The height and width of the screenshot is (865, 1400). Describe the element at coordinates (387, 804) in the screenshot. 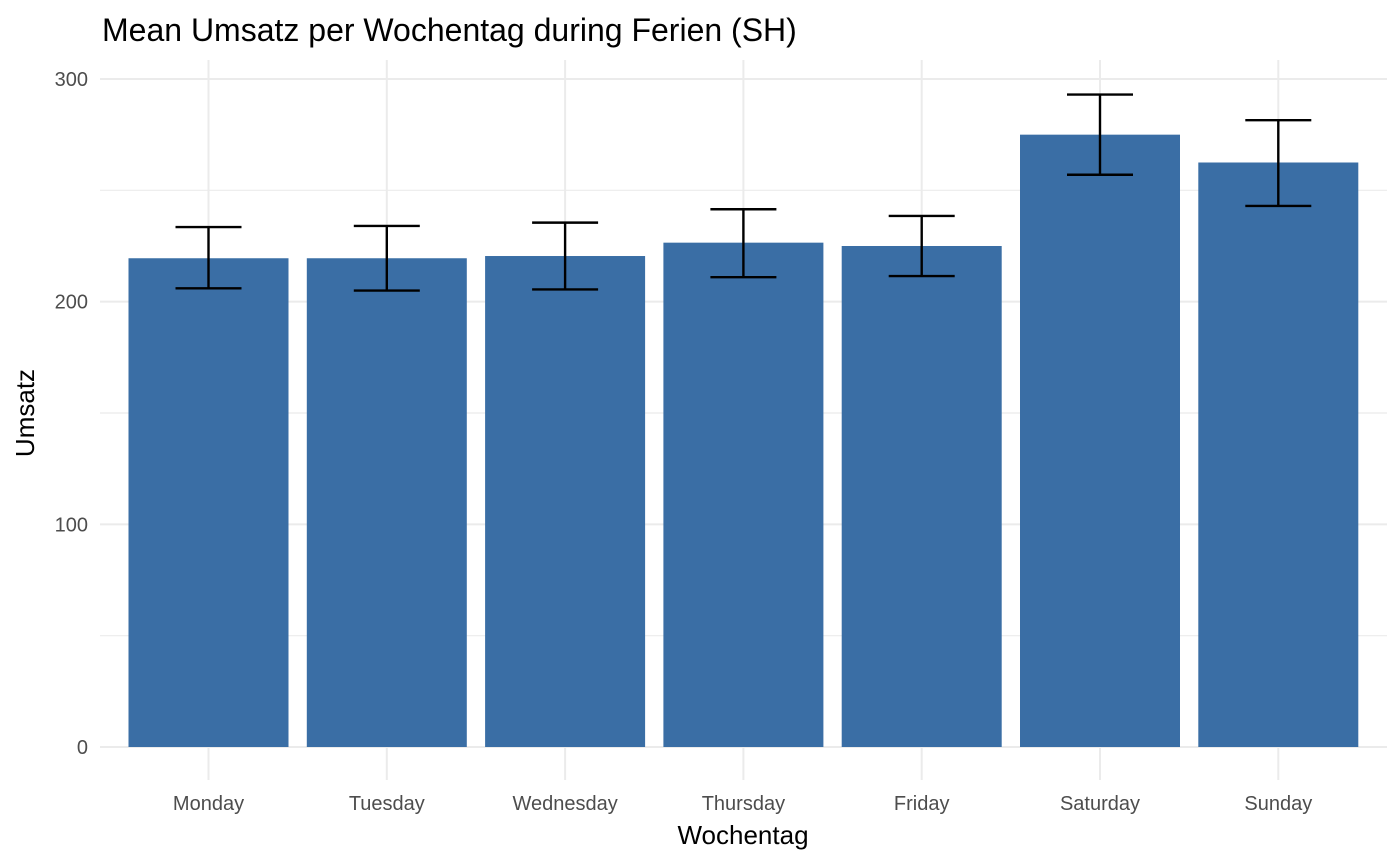

I see `x-tick-label: Tuesday` at that location.